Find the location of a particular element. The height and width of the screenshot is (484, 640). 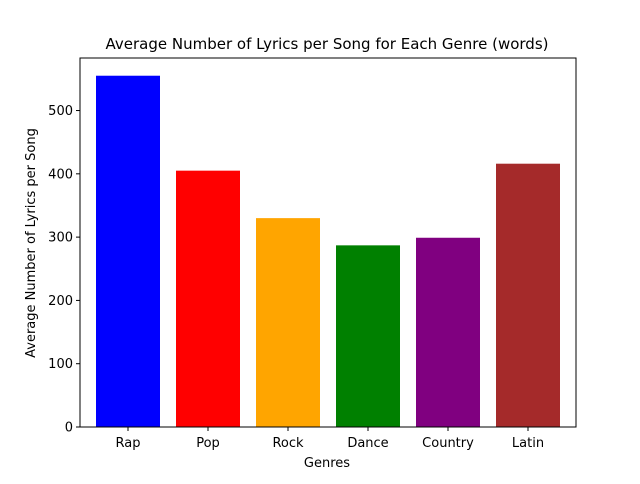

x-tick-label-dance: Dance is located at coordinates (367, 443).